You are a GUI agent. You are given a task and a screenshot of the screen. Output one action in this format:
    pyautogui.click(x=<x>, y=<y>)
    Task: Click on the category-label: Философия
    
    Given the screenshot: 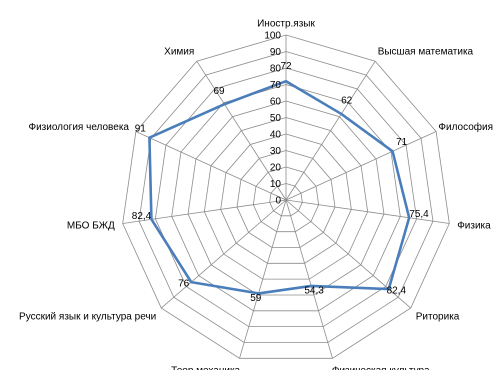 What is the action you would take?
    pyautogui.click(x=465, y=127)
    